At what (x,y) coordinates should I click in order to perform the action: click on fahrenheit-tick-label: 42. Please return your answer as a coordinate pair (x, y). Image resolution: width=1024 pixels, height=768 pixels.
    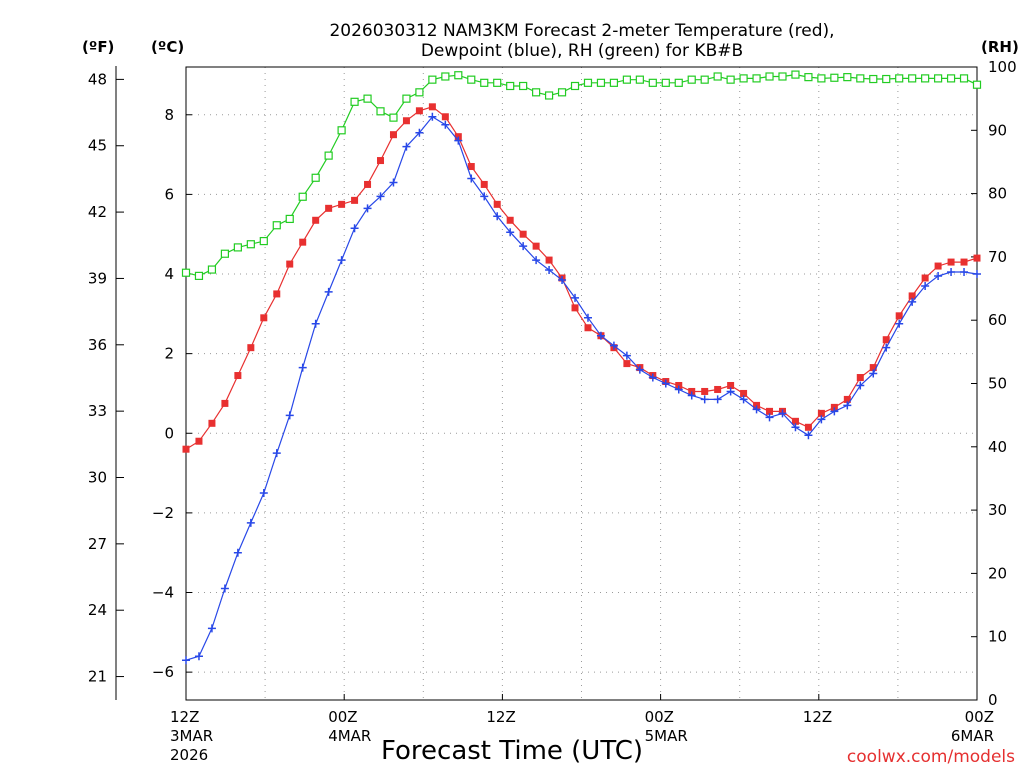
    Looking at the image, I should click on (97, 212).